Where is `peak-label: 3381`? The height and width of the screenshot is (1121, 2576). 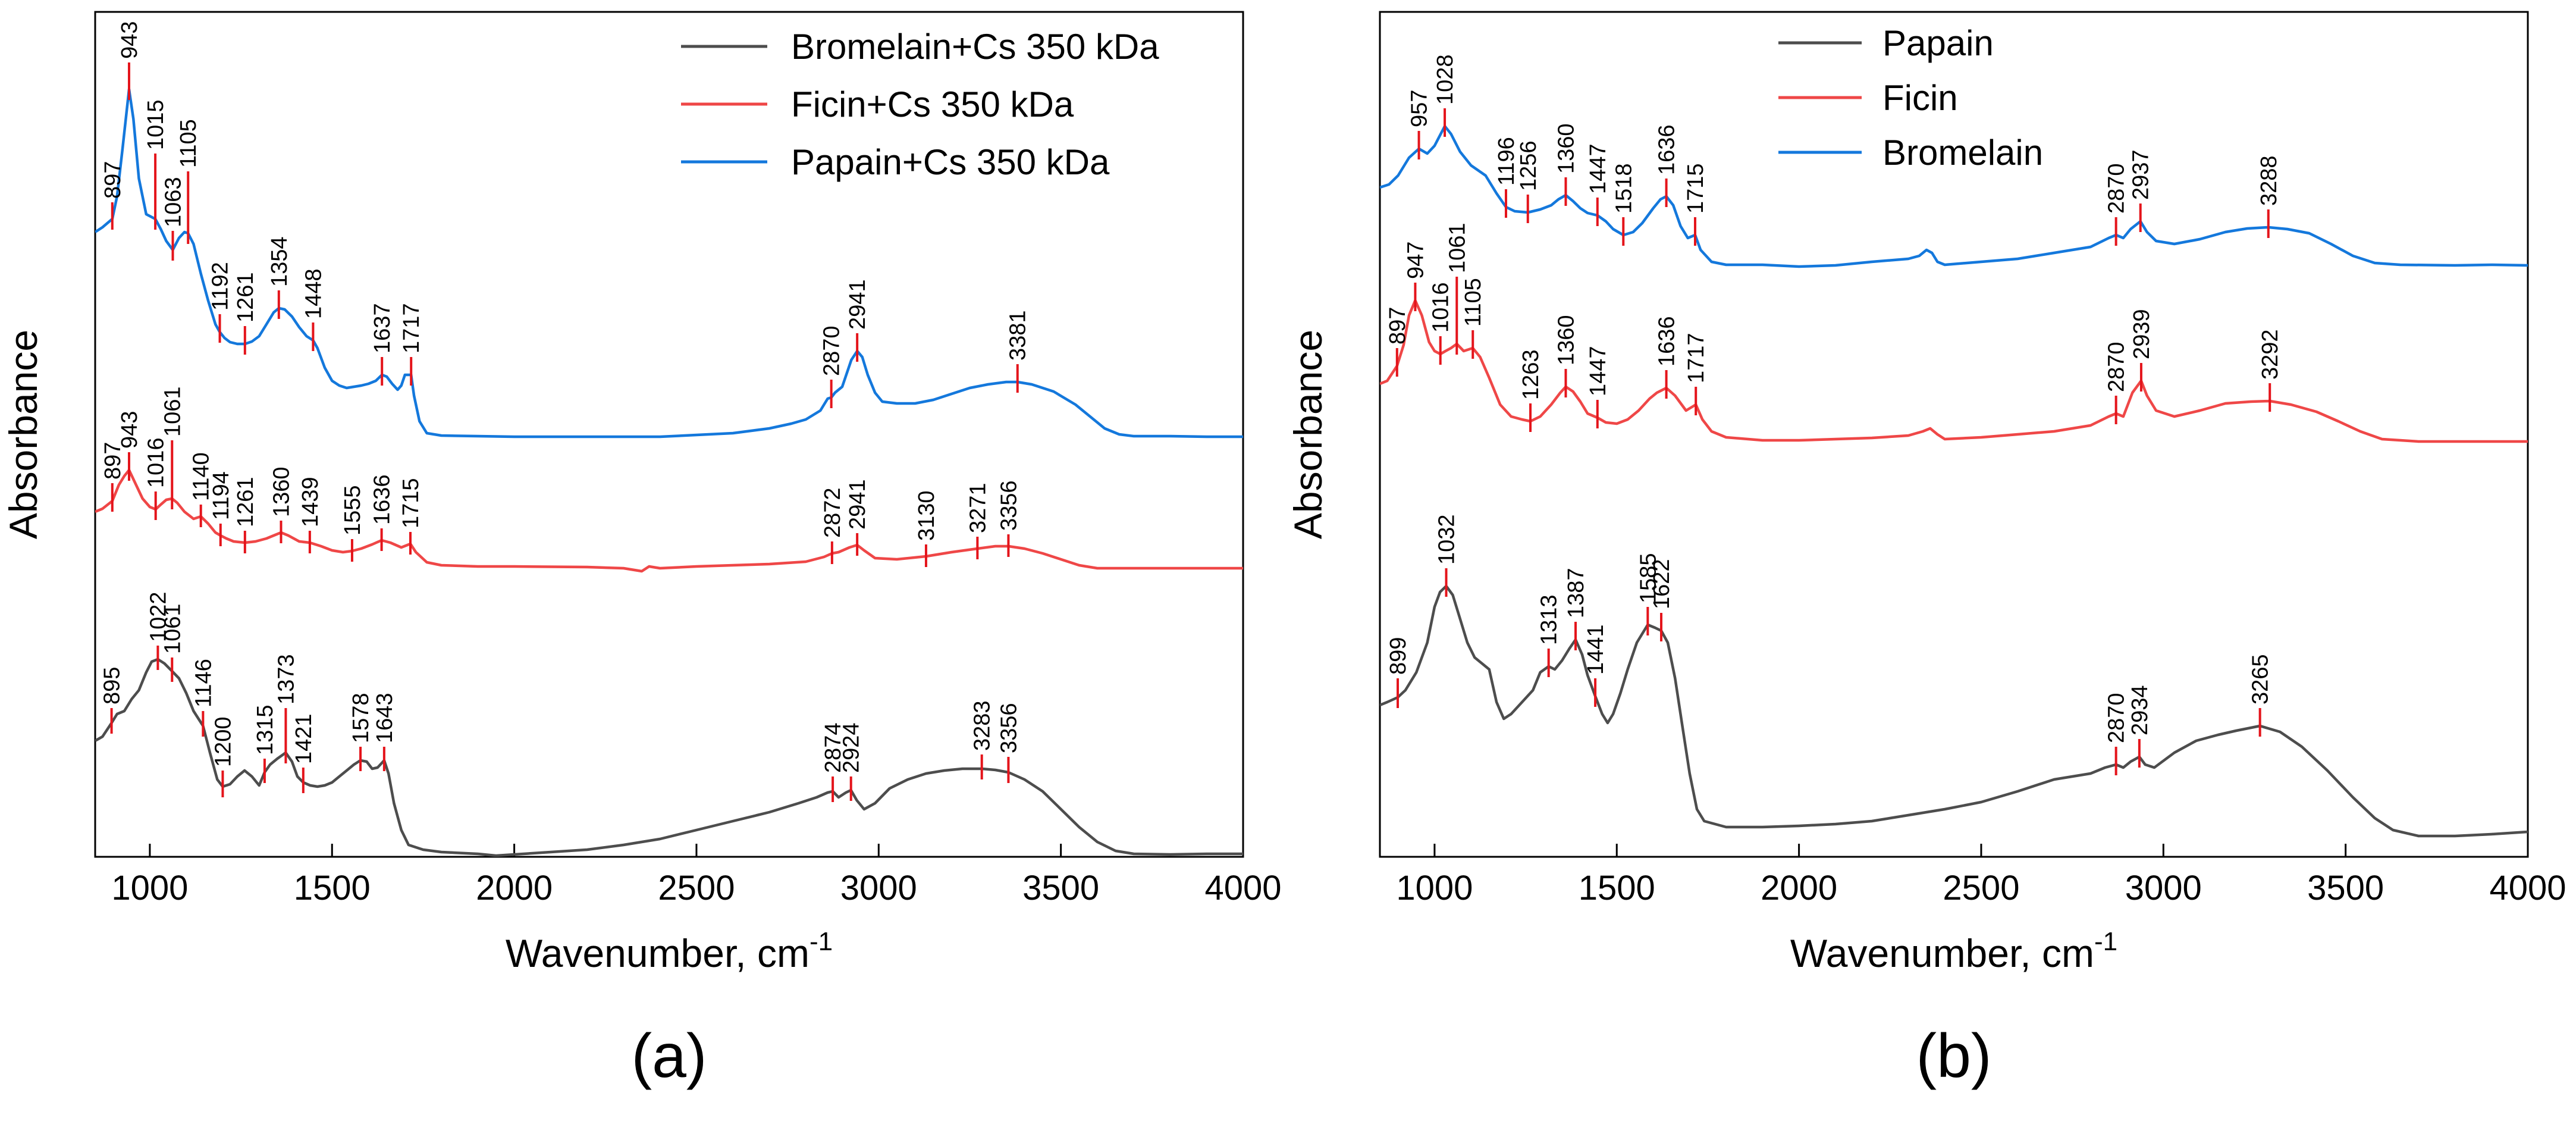
peak-label: 3381 is located at coordinates (1018, 335).